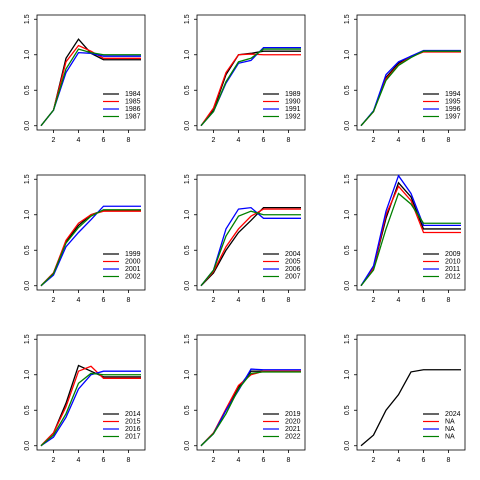 The height and width of the screenshot is (480, 480). What do you see at coordinates (453, 261) in the screenshot?
I see `legend-label: 2010` at bounding box center [453, 261].